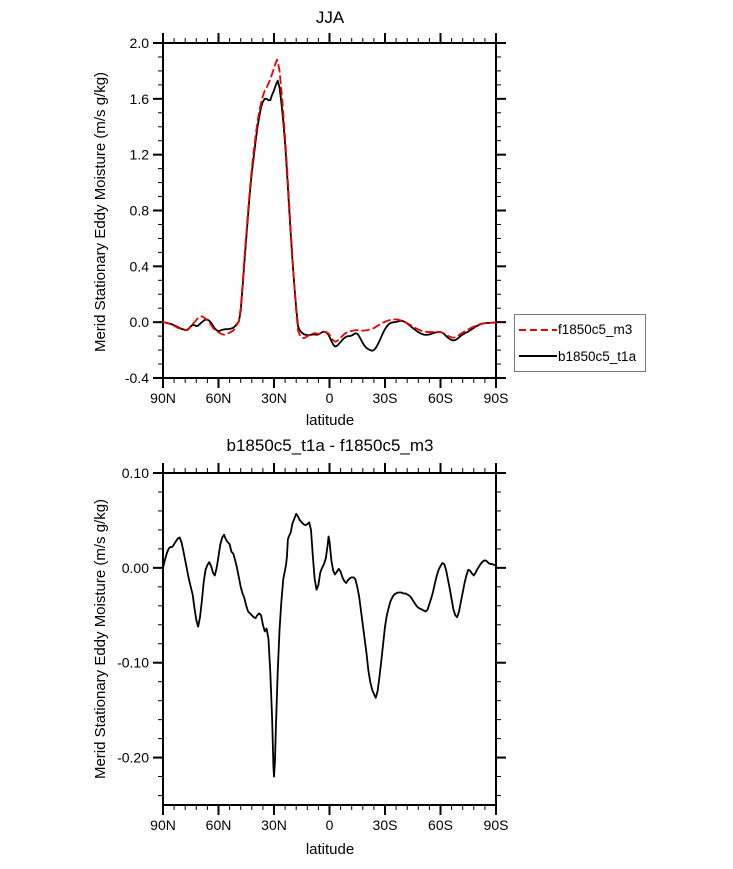 This screenshot has height=869, width=733. Describe the element at coordinates (140, 155) in the screenshot. I see `y-tick-label: 1.2` at that location.